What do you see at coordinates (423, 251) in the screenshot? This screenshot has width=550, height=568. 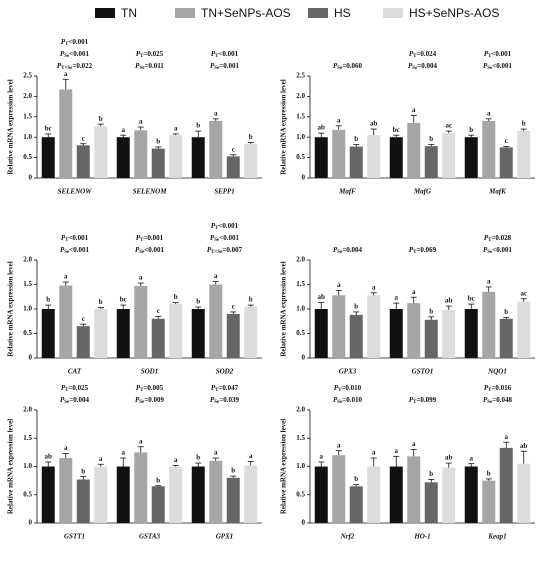 I see `p-value-annotation: PT=0.069` at bounding box center [423, 251].